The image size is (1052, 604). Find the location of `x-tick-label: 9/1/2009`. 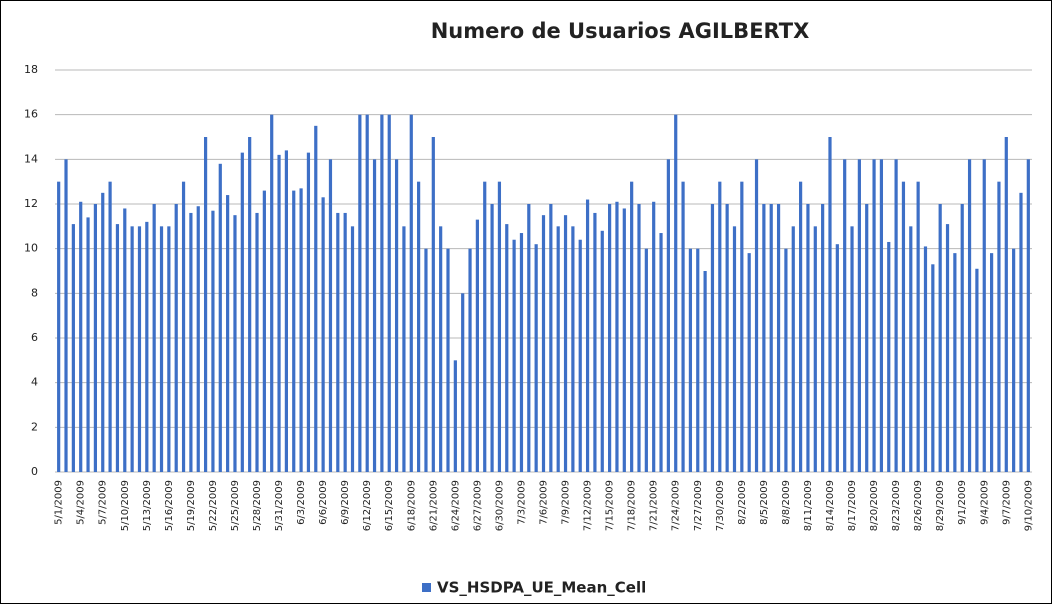

x-tick-label: 9/1/2009 is located at coordinates (962, 502).